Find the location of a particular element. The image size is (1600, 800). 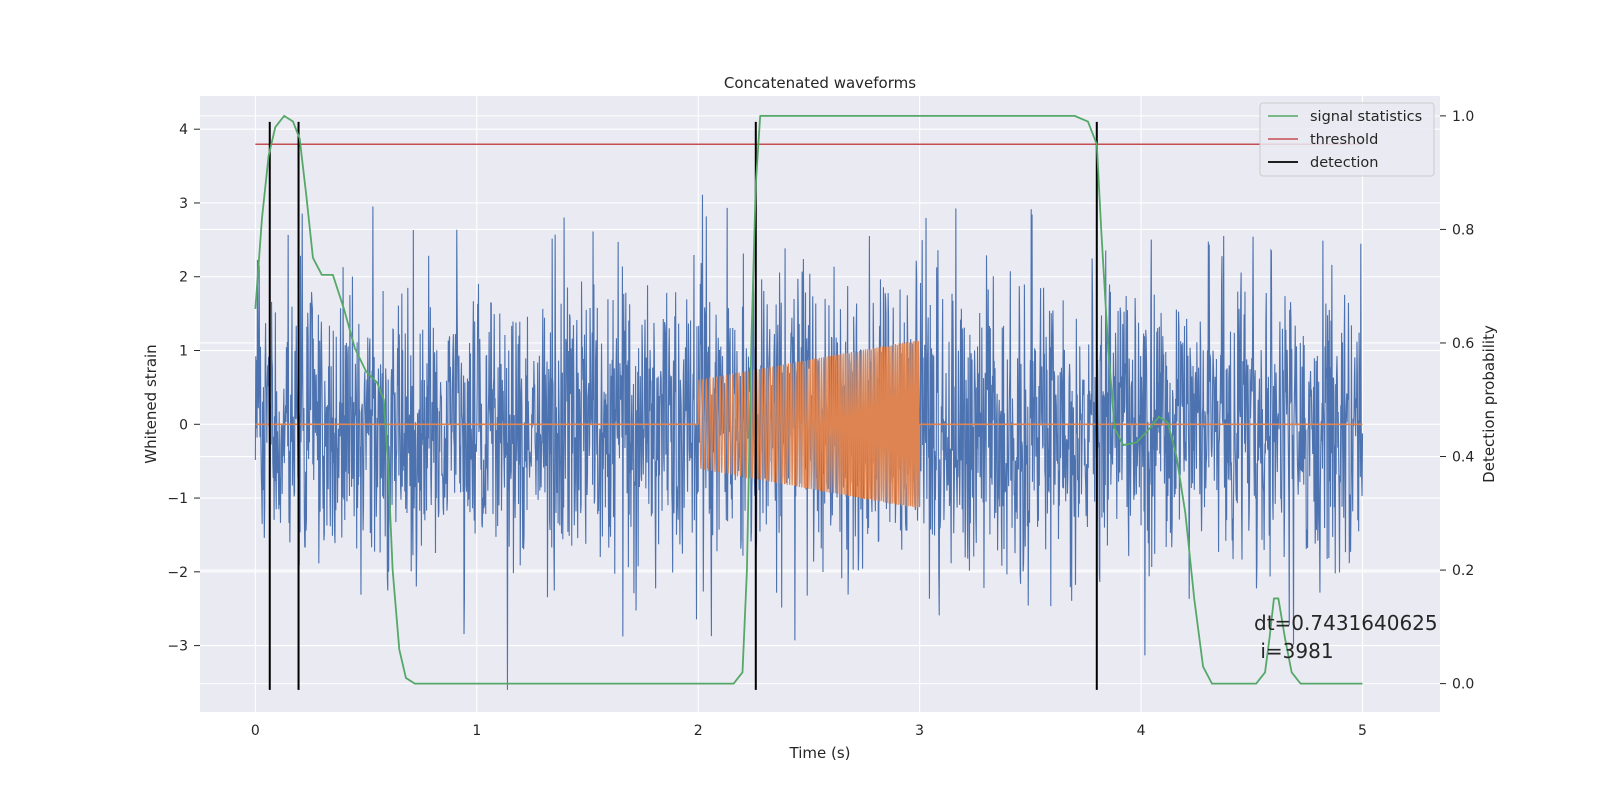

y-right-tick-label: 0.8 is located at coordinates (1463, 230).